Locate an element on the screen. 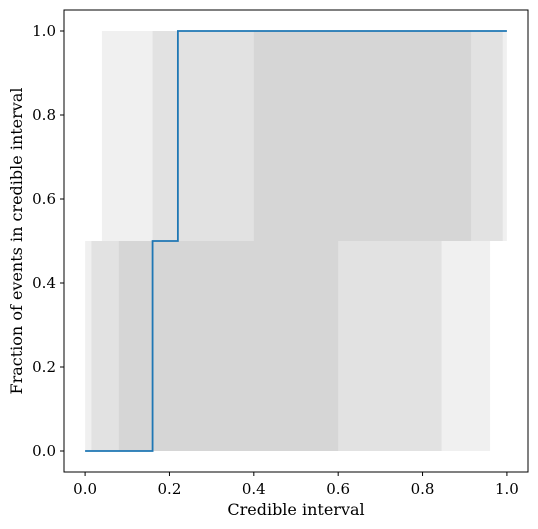 The height and width of the screenshot is (529, 538). y-tick-label: 0.2 is located at coordinates (44, 367).